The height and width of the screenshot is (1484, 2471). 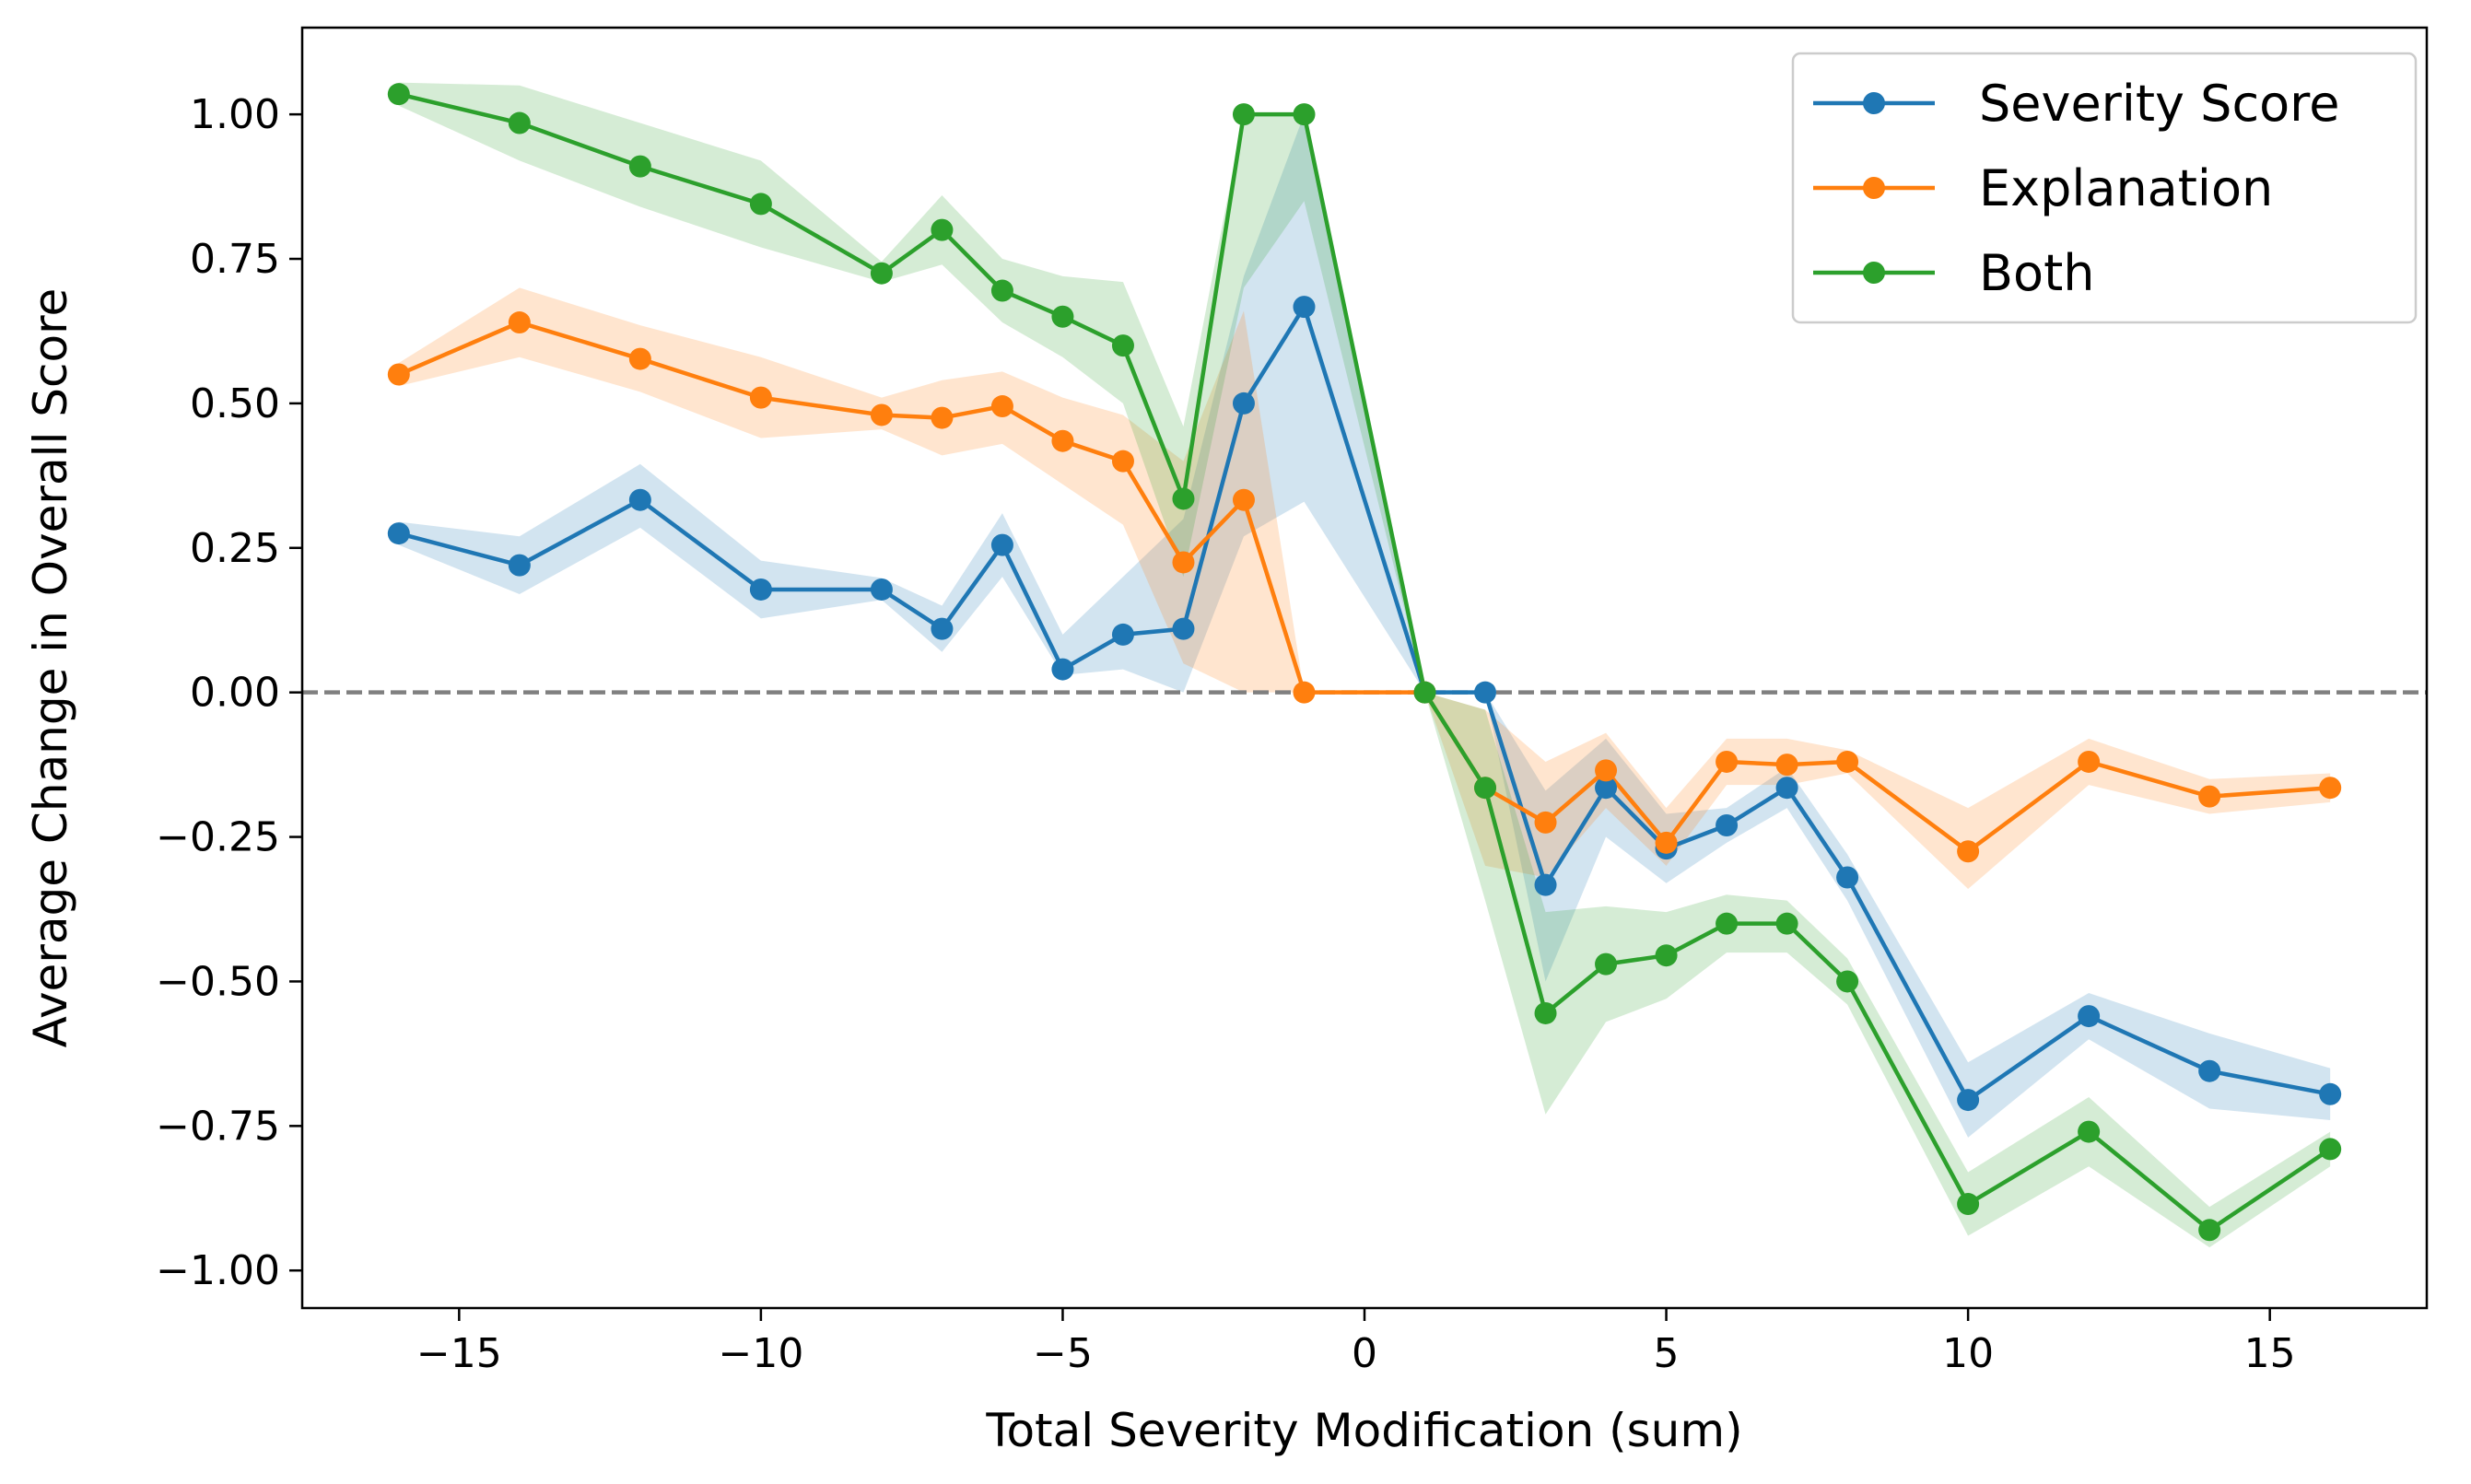 What do you see at coordinates (50, 668) in the screenshot?
I see `y-axis-label: Average Change in Overall Score` at bounding box center [50, 668].